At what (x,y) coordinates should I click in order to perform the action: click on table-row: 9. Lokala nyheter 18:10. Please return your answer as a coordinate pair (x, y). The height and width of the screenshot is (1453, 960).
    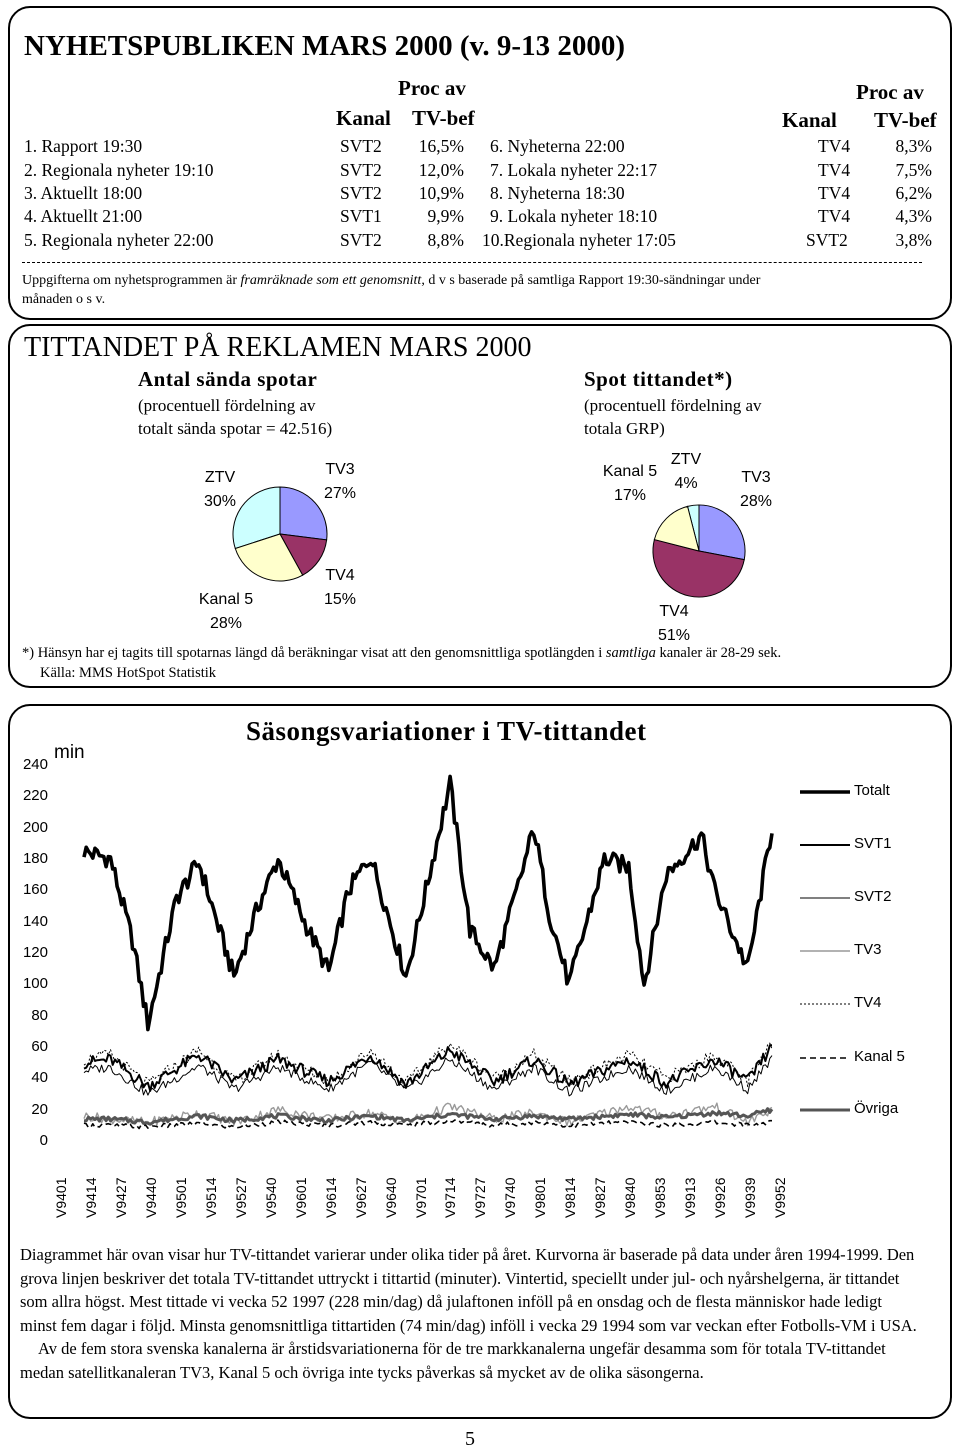
    Looking at the image, I should click on (574, 216).